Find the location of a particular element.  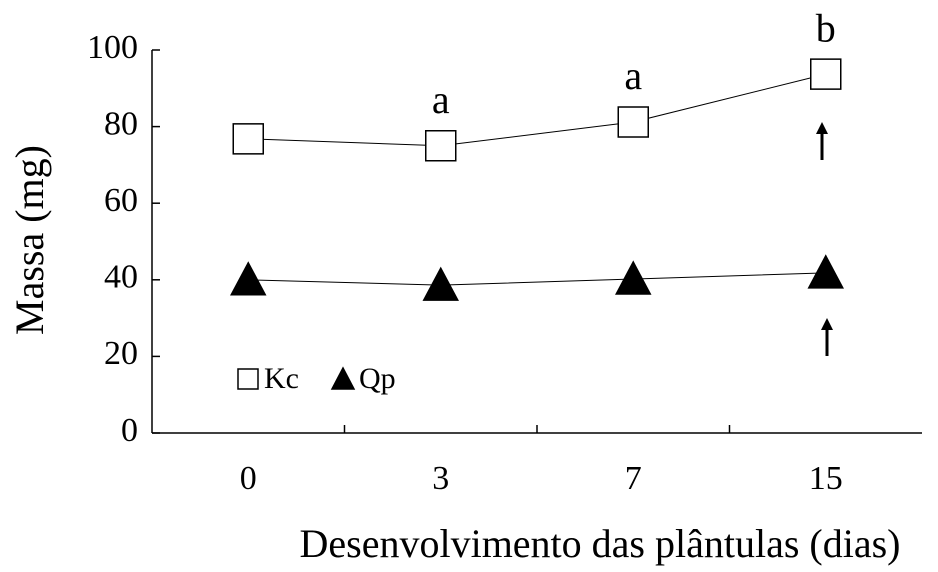

y-tick-label: 20 is located at coordinates (121, 353).